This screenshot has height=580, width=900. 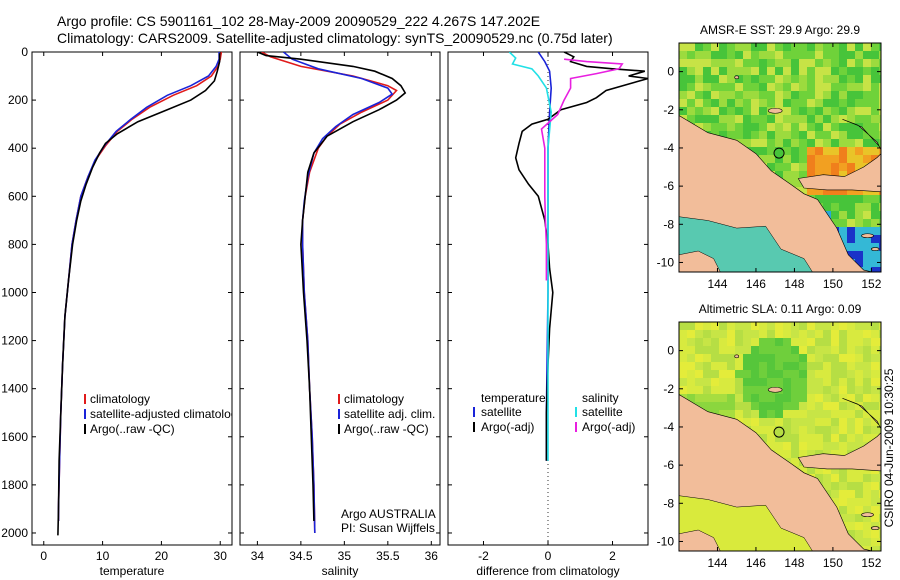 What do you see at coordinates (389, 414) in the screenshot?
I see `salinity-legend-label: satellite adj. clim.` at bounding box center [389, 414].